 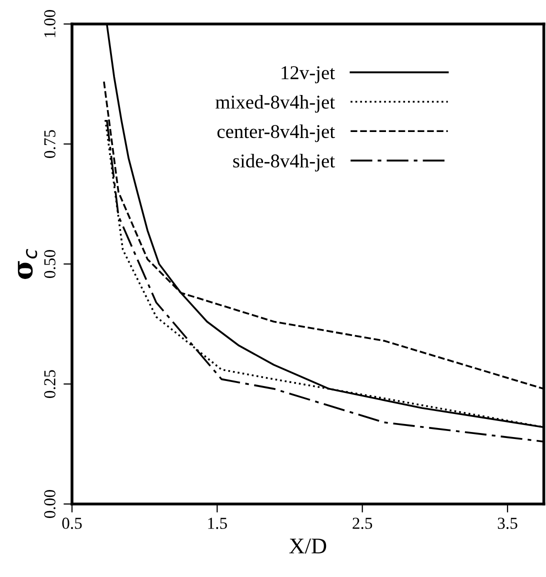 I want to click on x-tick-label: 2.5, so click(x=362, y=523).